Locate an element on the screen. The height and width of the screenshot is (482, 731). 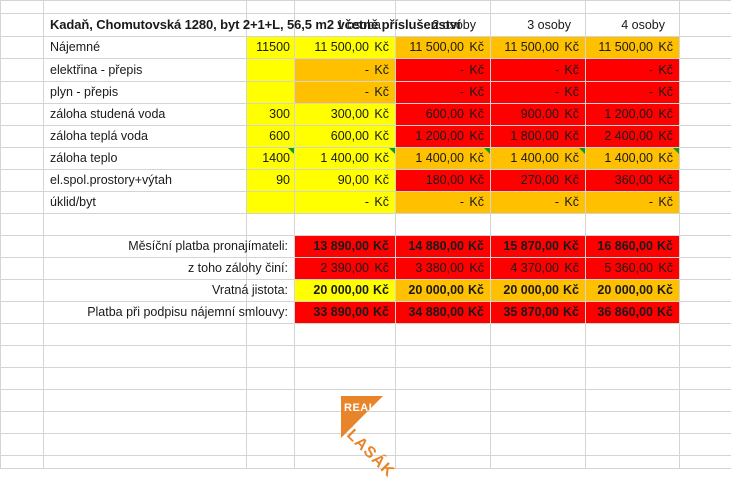
value-cell-persons-3: 1 800,00 Kč is located at coordinates (538, 136).